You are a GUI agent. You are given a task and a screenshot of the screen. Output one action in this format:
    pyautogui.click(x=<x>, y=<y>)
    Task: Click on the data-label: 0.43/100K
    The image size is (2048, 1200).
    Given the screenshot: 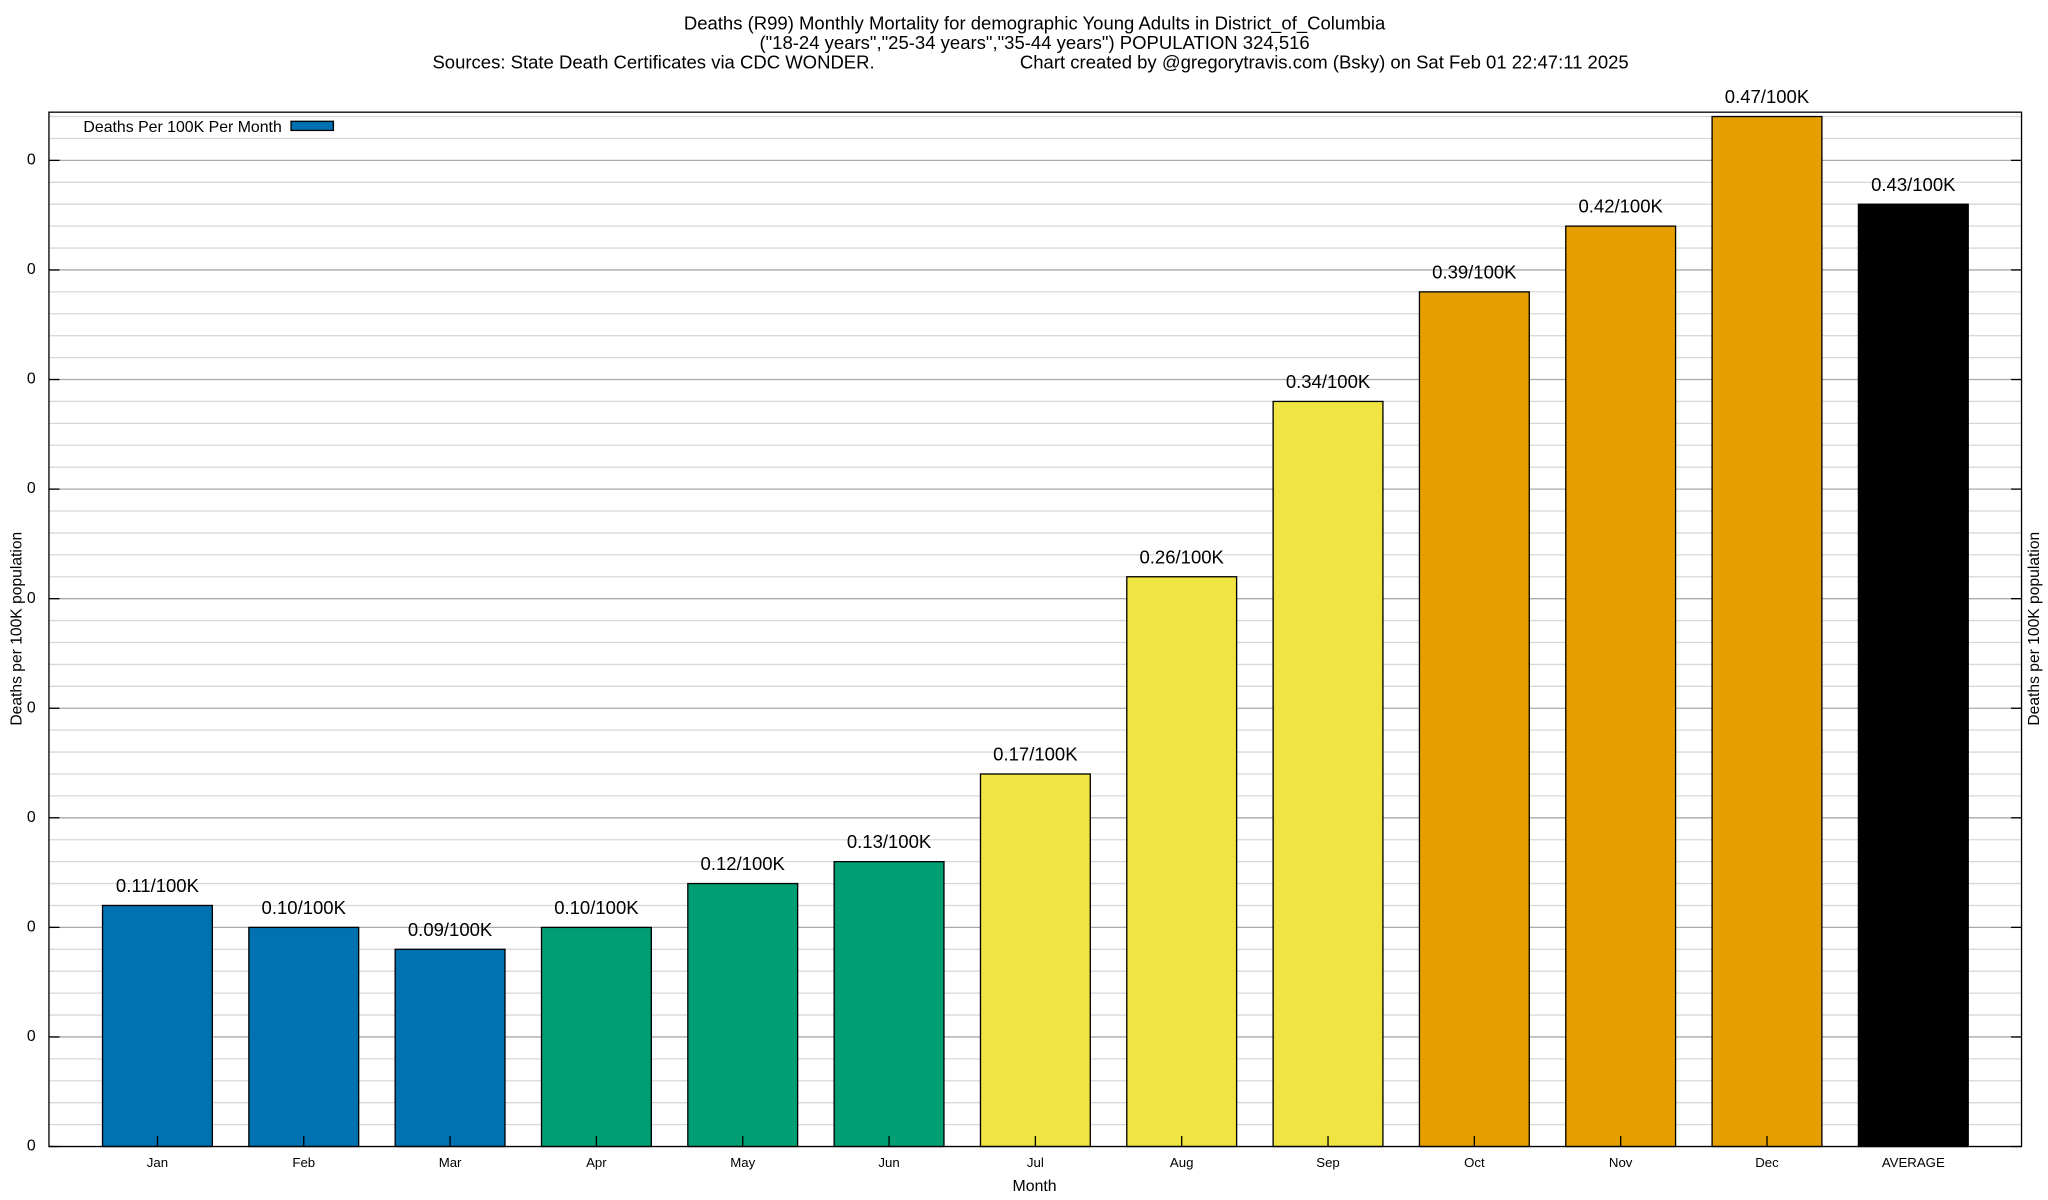 What is the action you would take?
    pyautogui.click(x=1913, y=184)
    